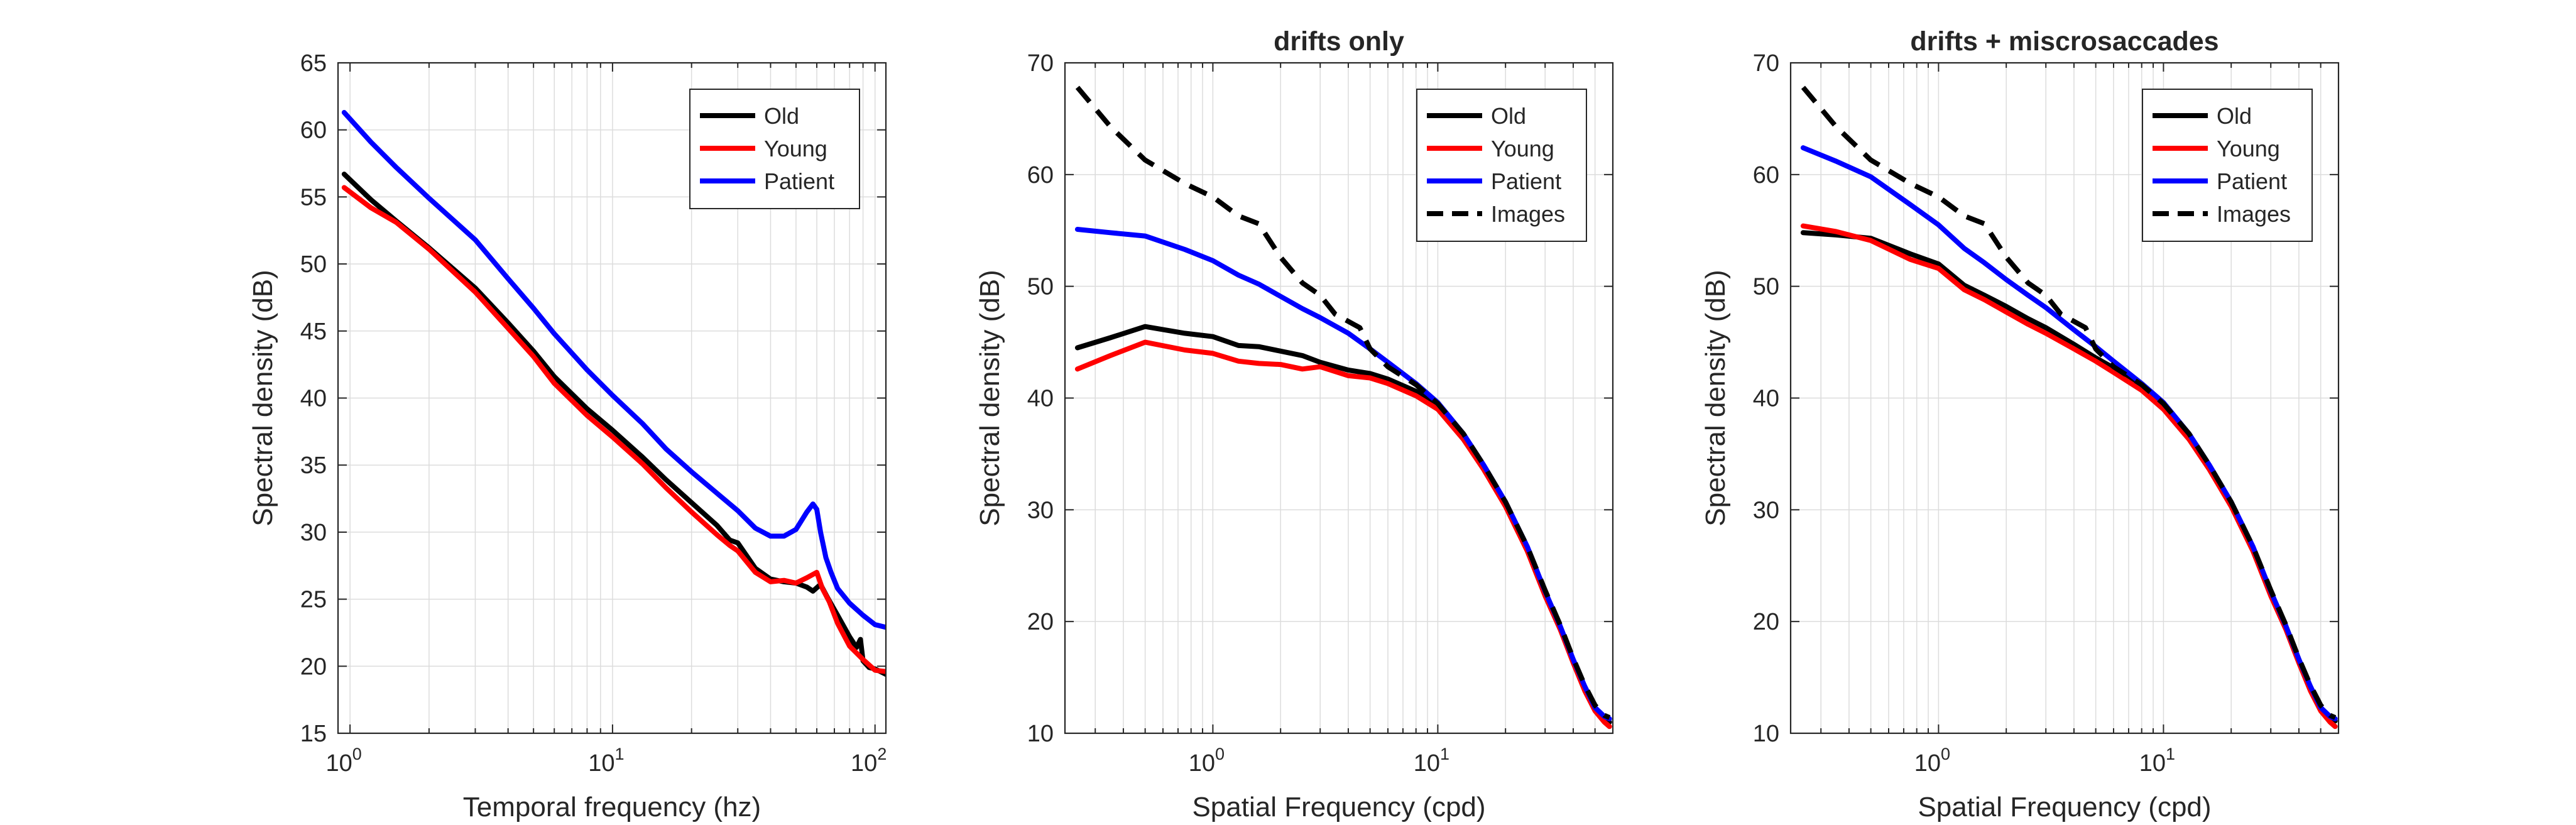 The image size is (2576, 825). Describe the element at coordinates (314, 63) in the screenshot. I see `y-tick-label: 65` at that location.